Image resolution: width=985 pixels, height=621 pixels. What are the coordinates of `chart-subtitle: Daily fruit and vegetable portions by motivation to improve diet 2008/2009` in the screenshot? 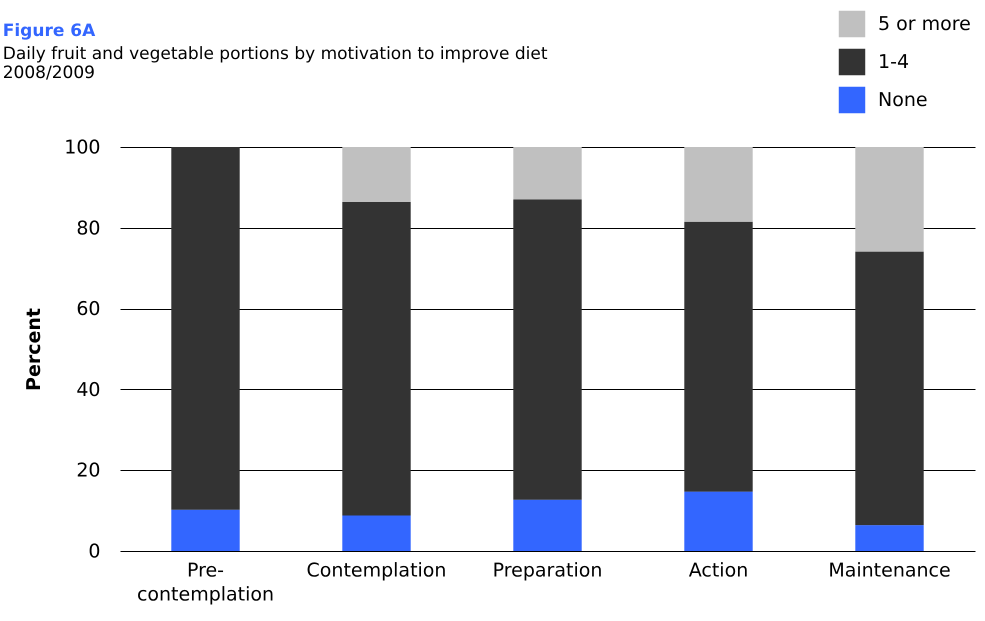 It's located at (275, 63).